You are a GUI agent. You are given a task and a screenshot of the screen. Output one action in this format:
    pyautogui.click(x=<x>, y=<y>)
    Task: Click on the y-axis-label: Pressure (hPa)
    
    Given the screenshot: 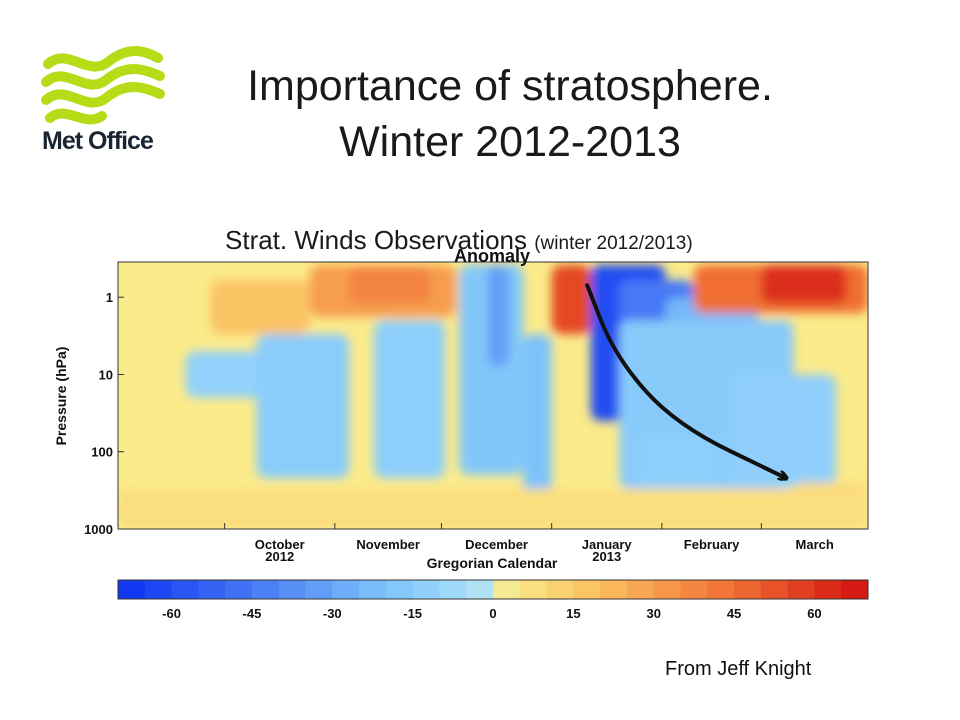 What is the action you would take?
    pyautogui.click(x=61, y=396)
    